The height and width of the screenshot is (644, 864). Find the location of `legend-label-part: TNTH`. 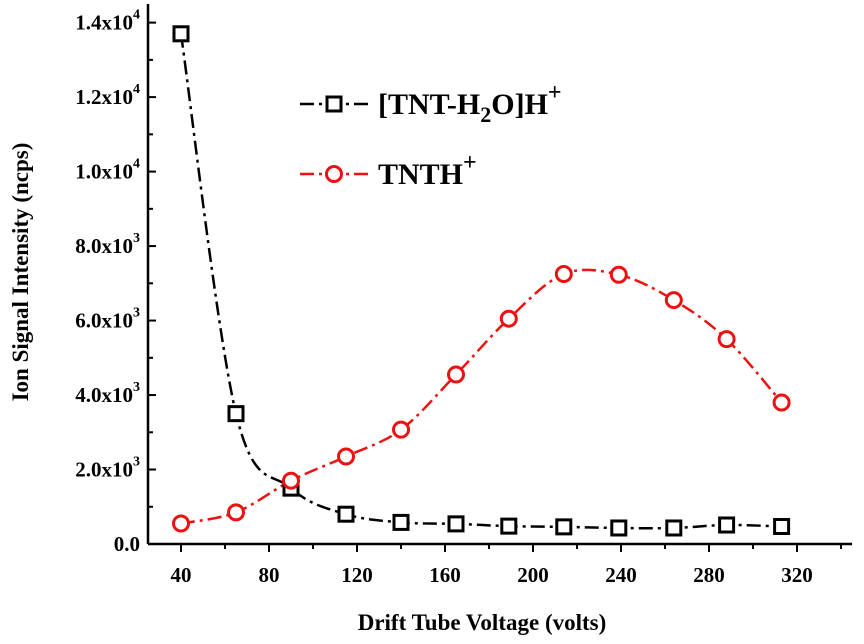

legend-label-part: TNTH is located at coordinates (420, 174).